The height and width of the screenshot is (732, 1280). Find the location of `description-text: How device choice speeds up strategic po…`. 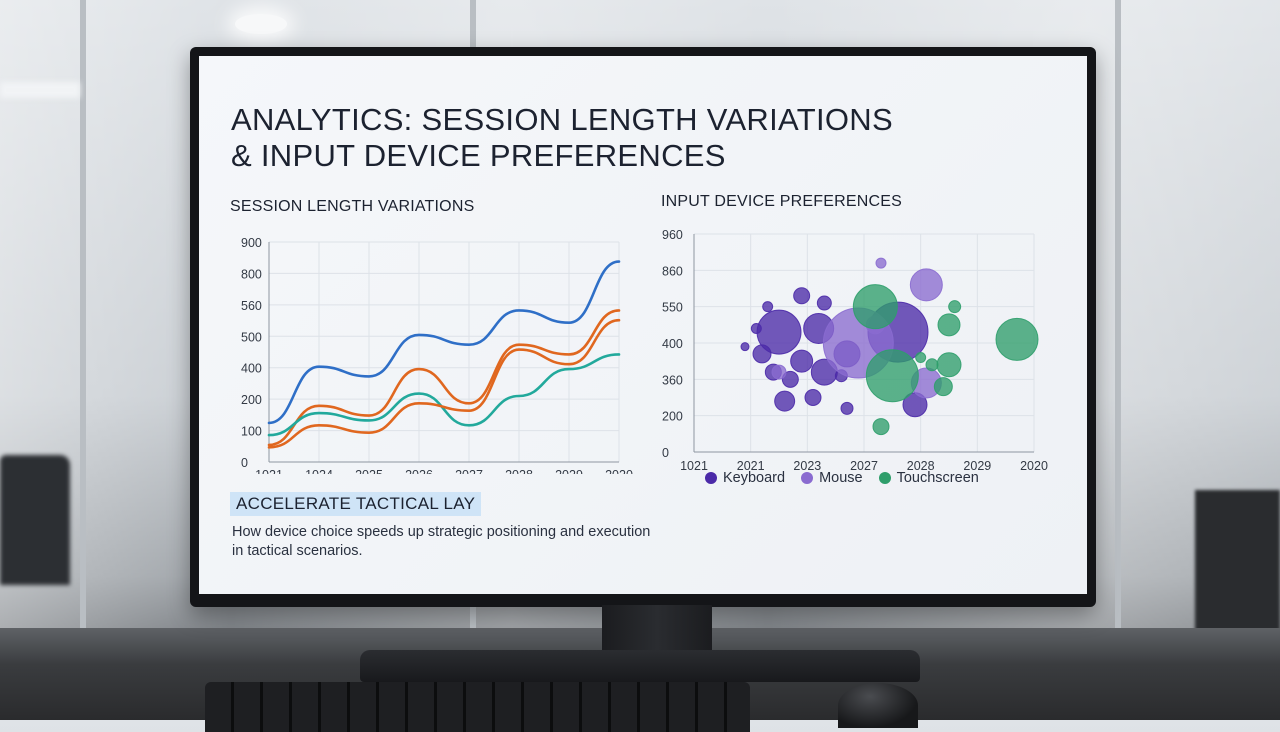

description-text: How device choice speeds up strategic po… is located at coordinates (441, 541).